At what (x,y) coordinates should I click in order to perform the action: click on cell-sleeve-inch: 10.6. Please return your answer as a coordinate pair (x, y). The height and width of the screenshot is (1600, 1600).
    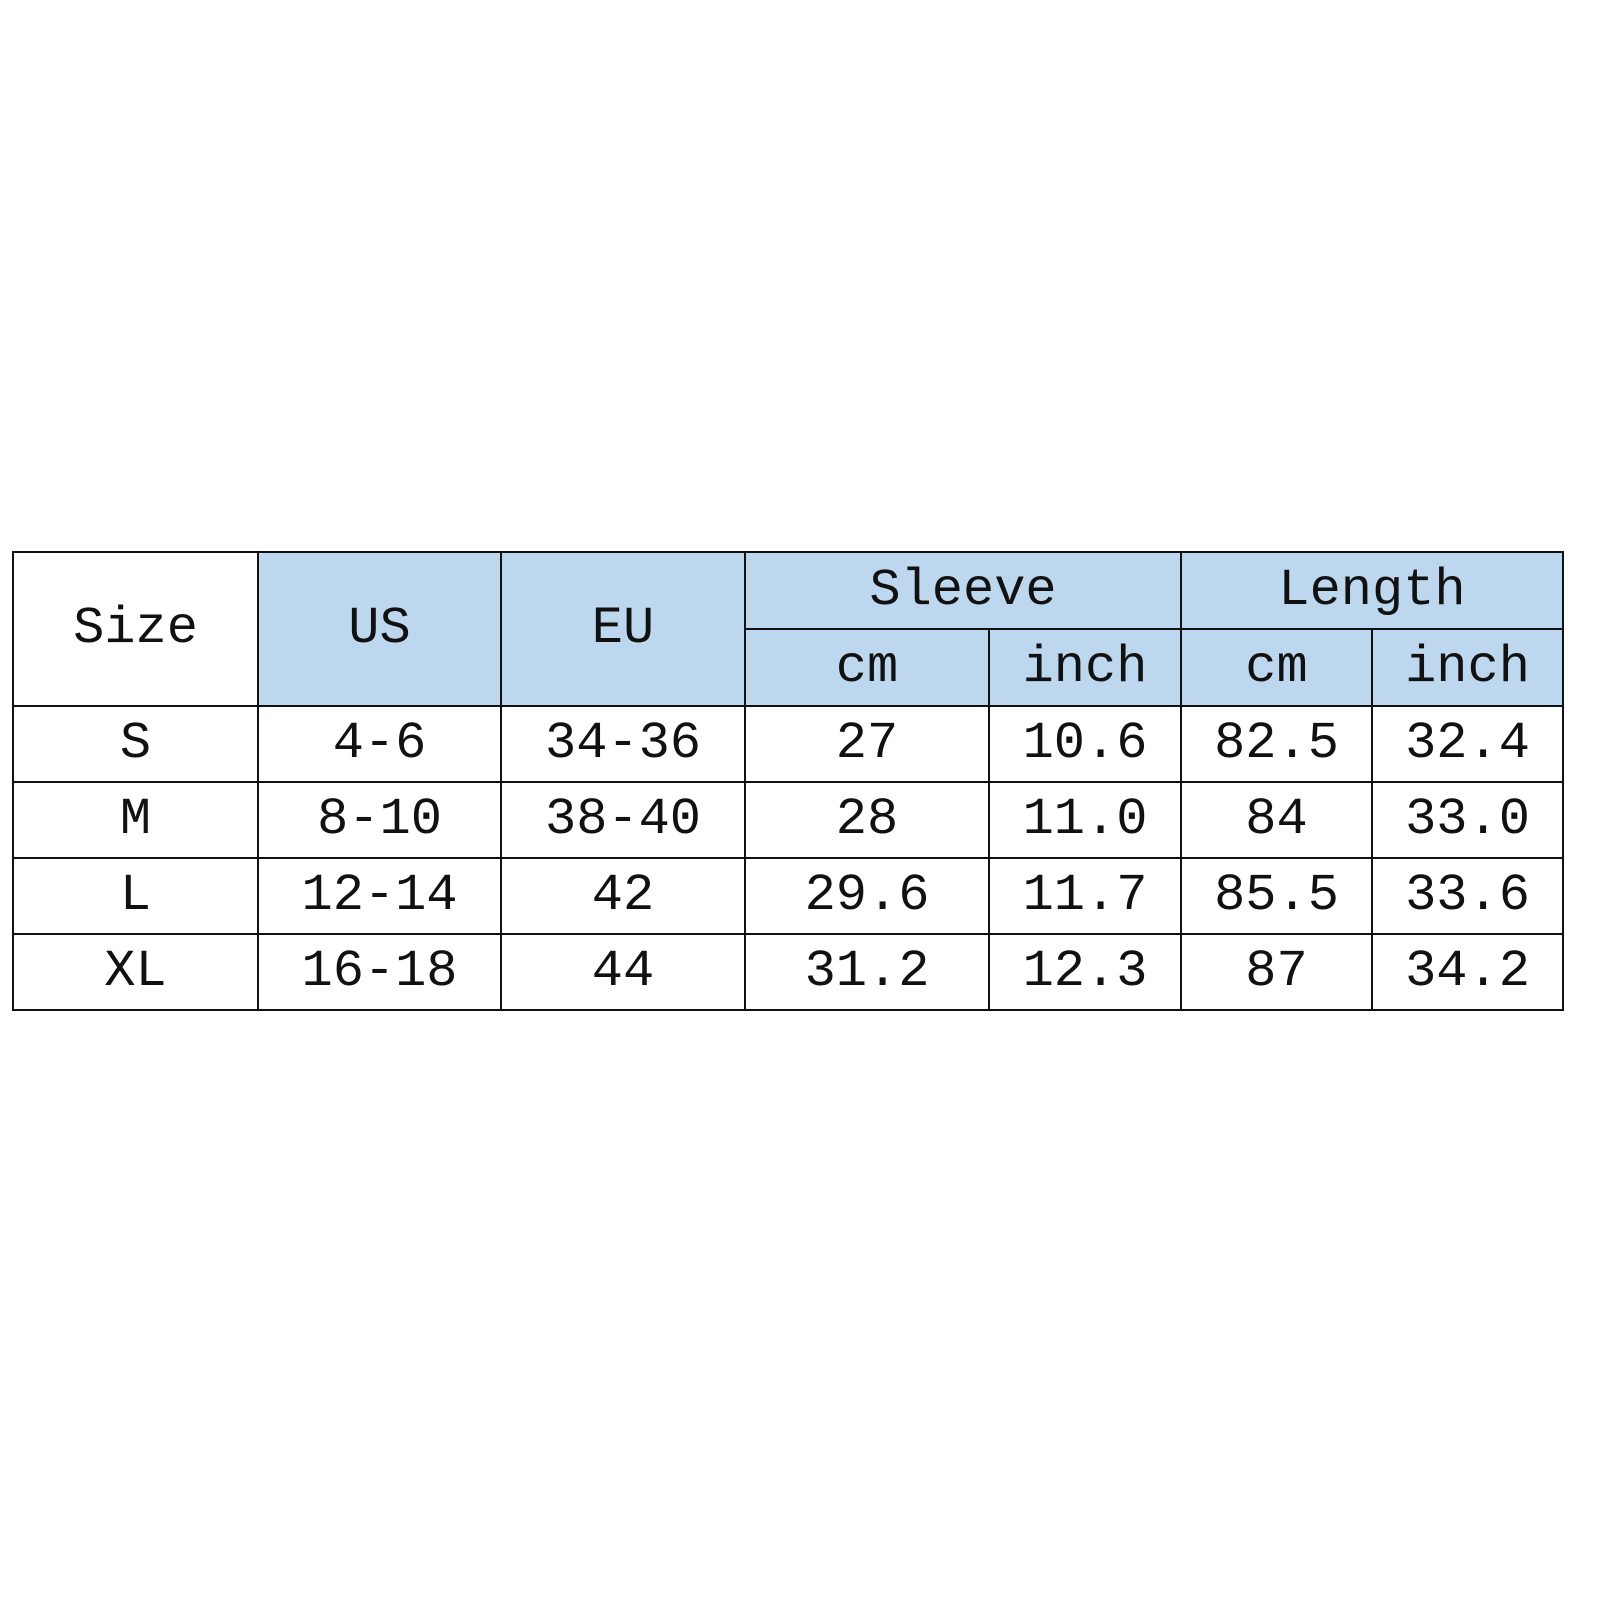
    Looking at the image, I should click on (1085, 744).